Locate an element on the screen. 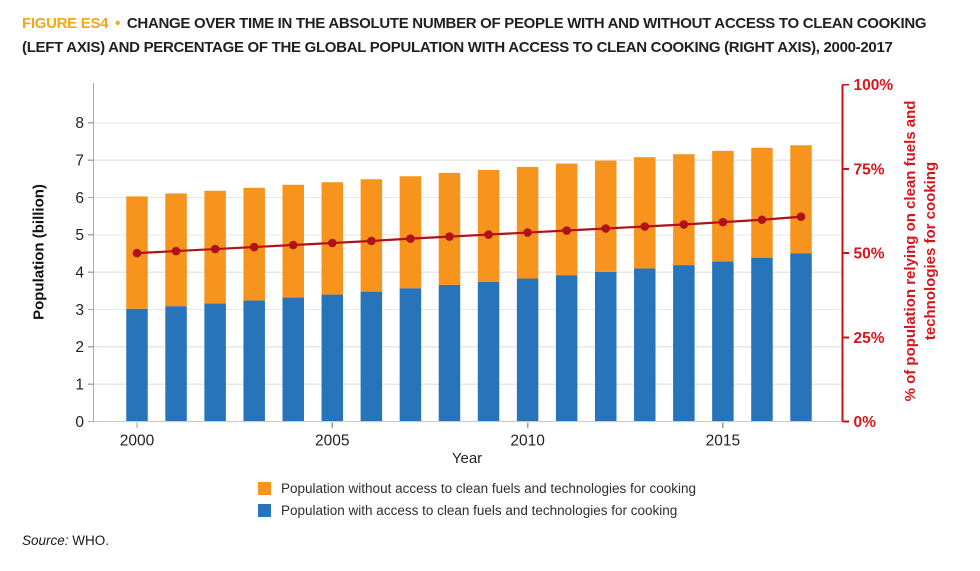 The width and height of the screenshot is (980, 571). pct-dot-2004 is located at coordinates (293, 245).